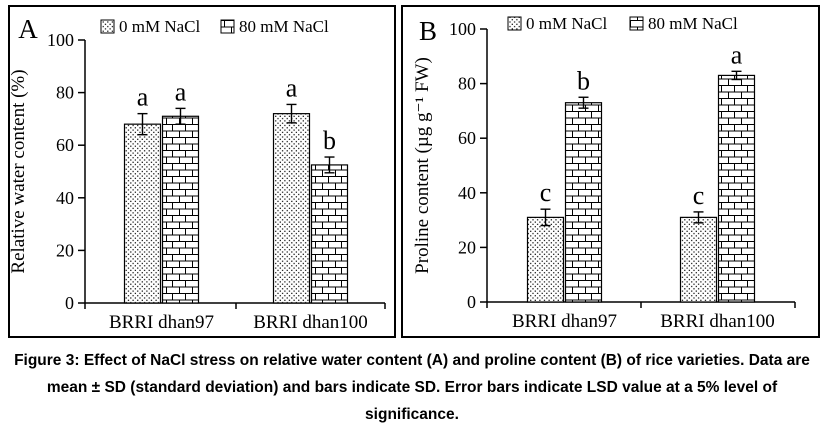 The height and width of the screenshot is (434, 824). What do you see at coordinates (428, 31) in the screenshot?
I see `panel-label: B` at bounding box center [428, 31].